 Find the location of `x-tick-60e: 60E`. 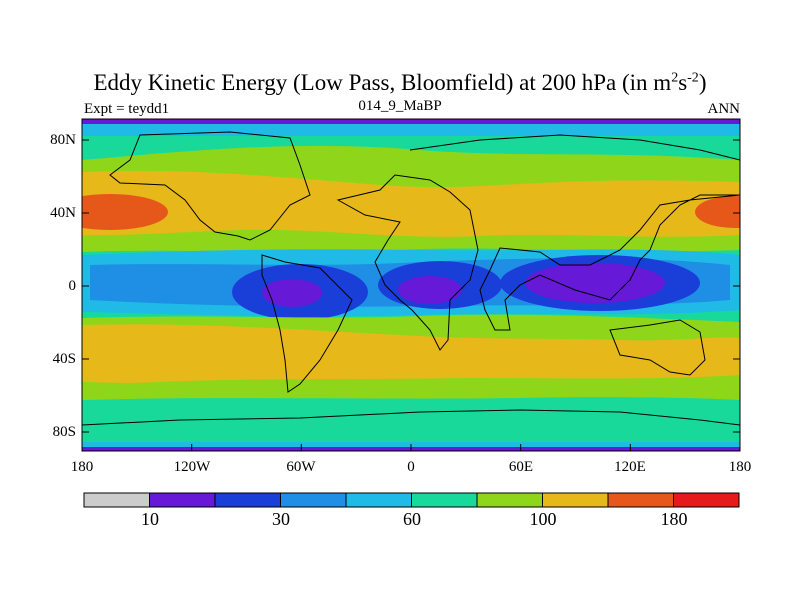

x-tick-60e: 60E is located at coordinates (521, 467).